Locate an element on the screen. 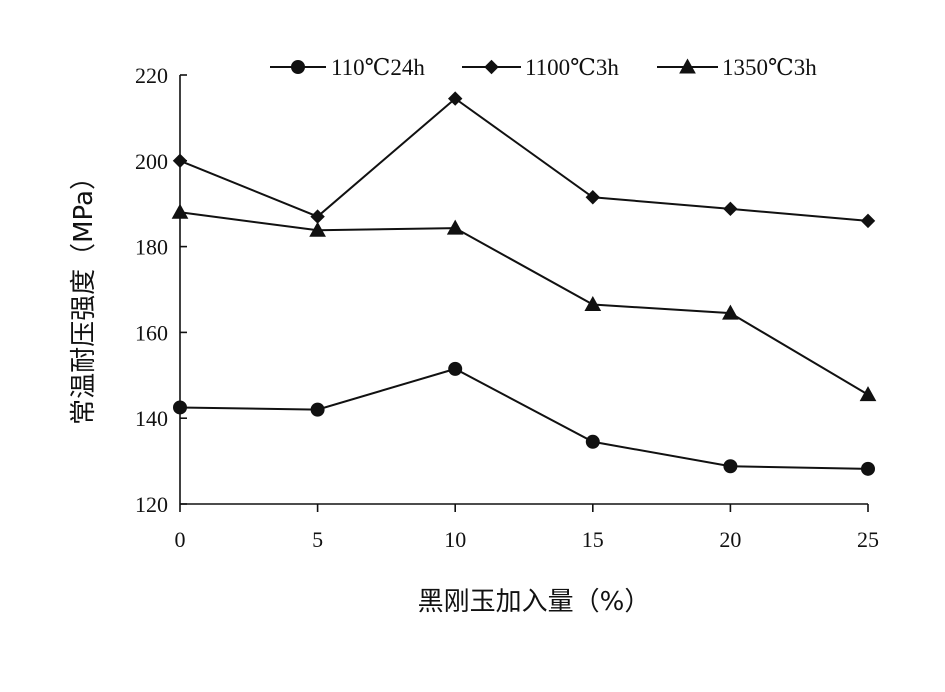 The width and height of the screenshot is (945, 692). legend-item: 1350℃3h is located at coordinates (737, 67).